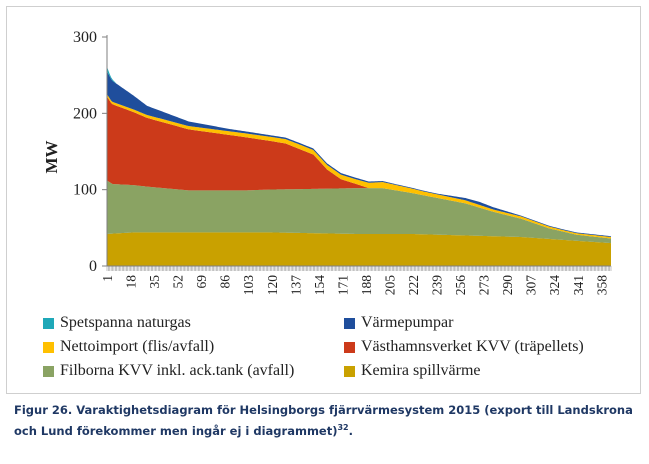  I want to click on legend-swatch-varmepumpar, so click(349, 323).